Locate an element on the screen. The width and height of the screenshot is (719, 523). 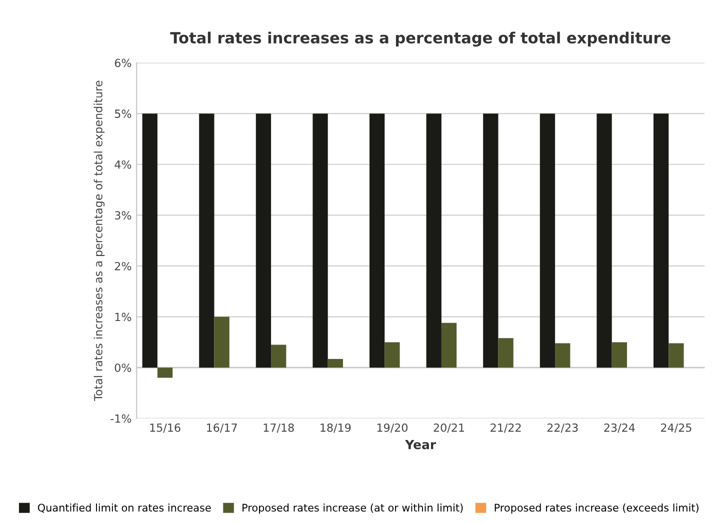
y-tick-label: 3% is located at coordinates (123, 215).